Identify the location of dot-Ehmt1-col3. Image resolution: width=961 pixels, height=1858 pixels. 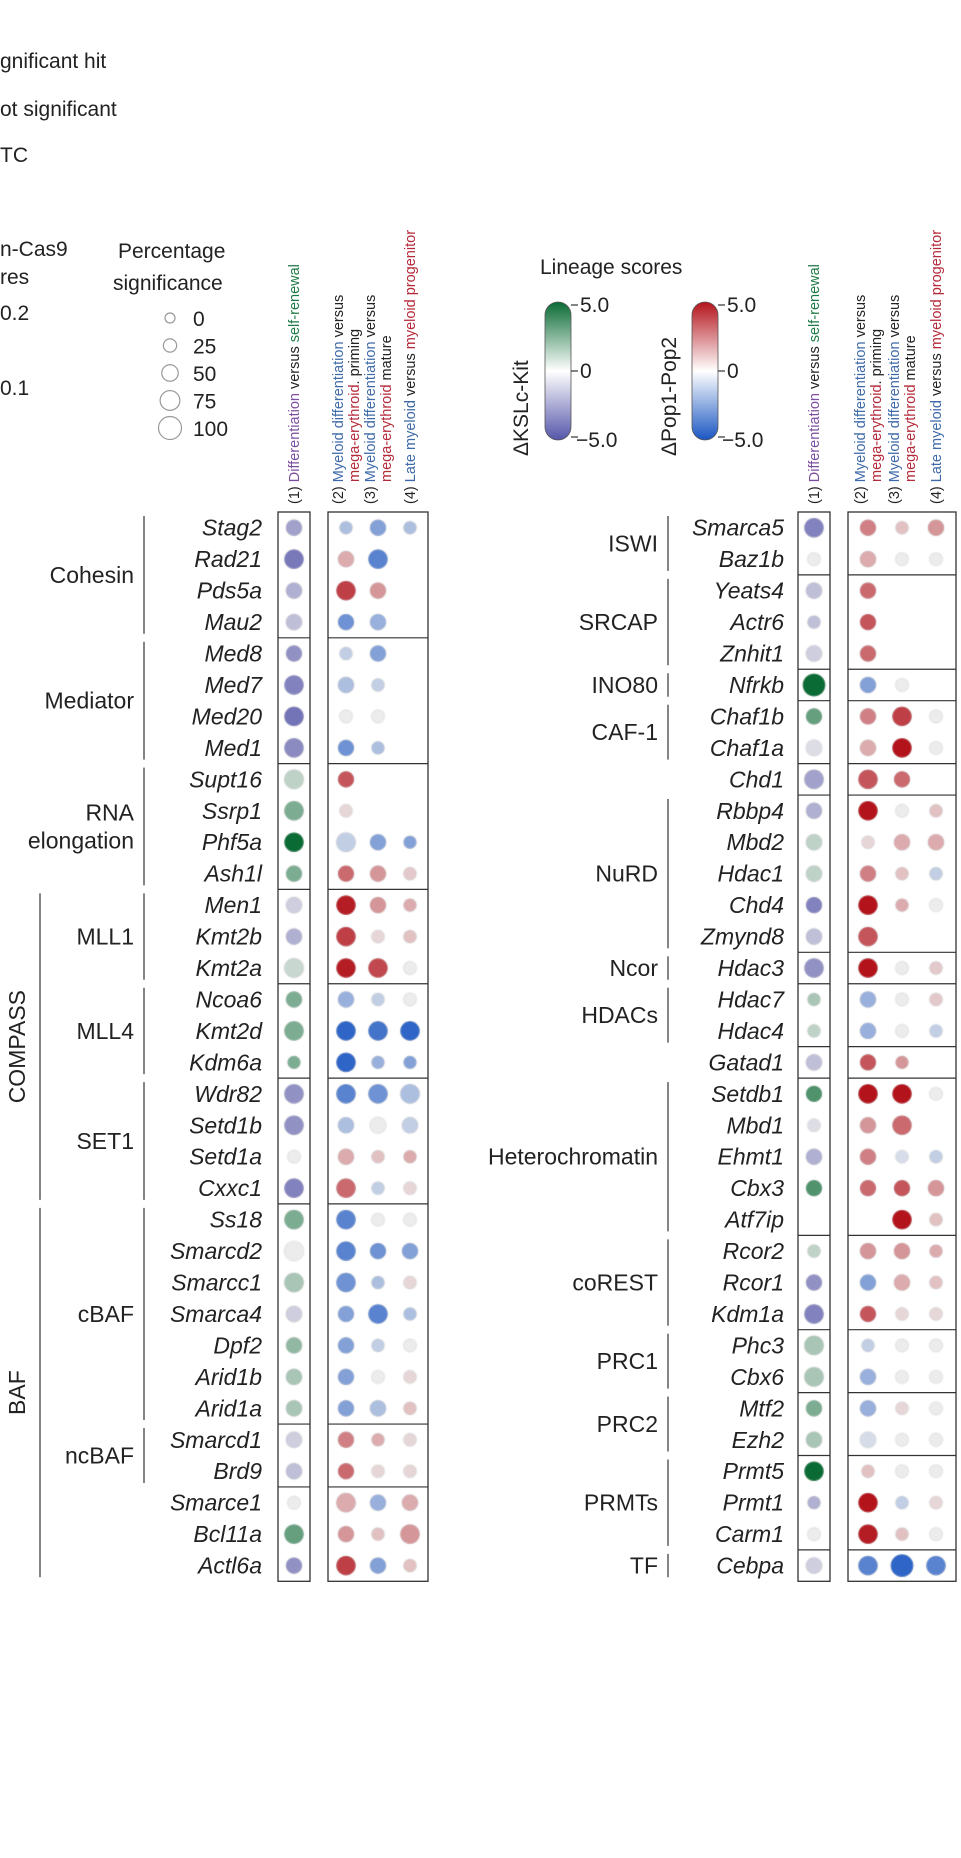
(902, 1156).